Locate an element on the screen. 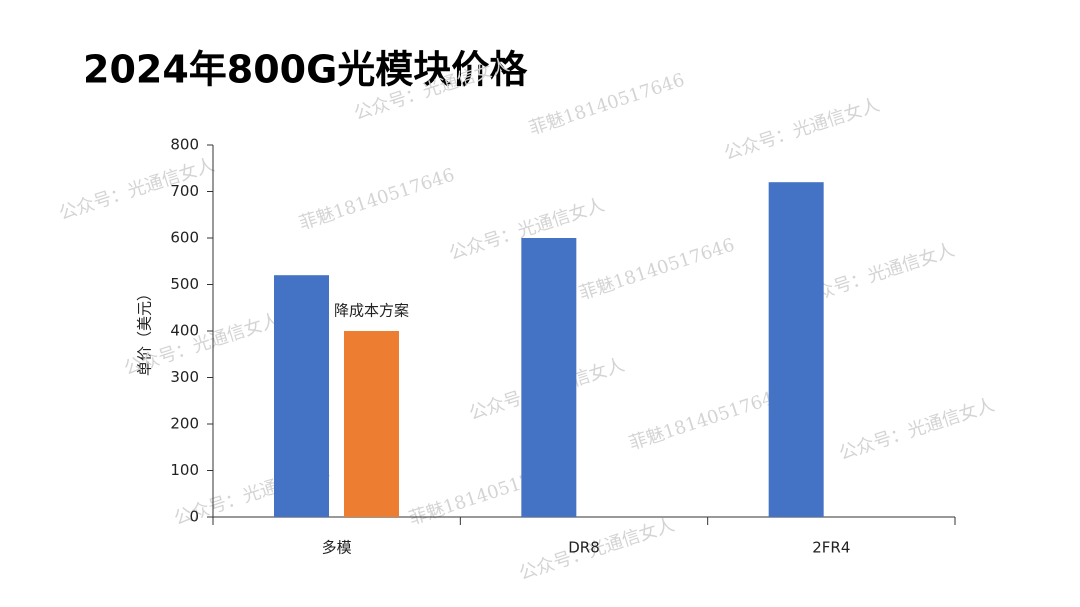 The width and height of the screenshot is (1080, 607). y-tick-label: 600 is located at coordinates (184, 238).